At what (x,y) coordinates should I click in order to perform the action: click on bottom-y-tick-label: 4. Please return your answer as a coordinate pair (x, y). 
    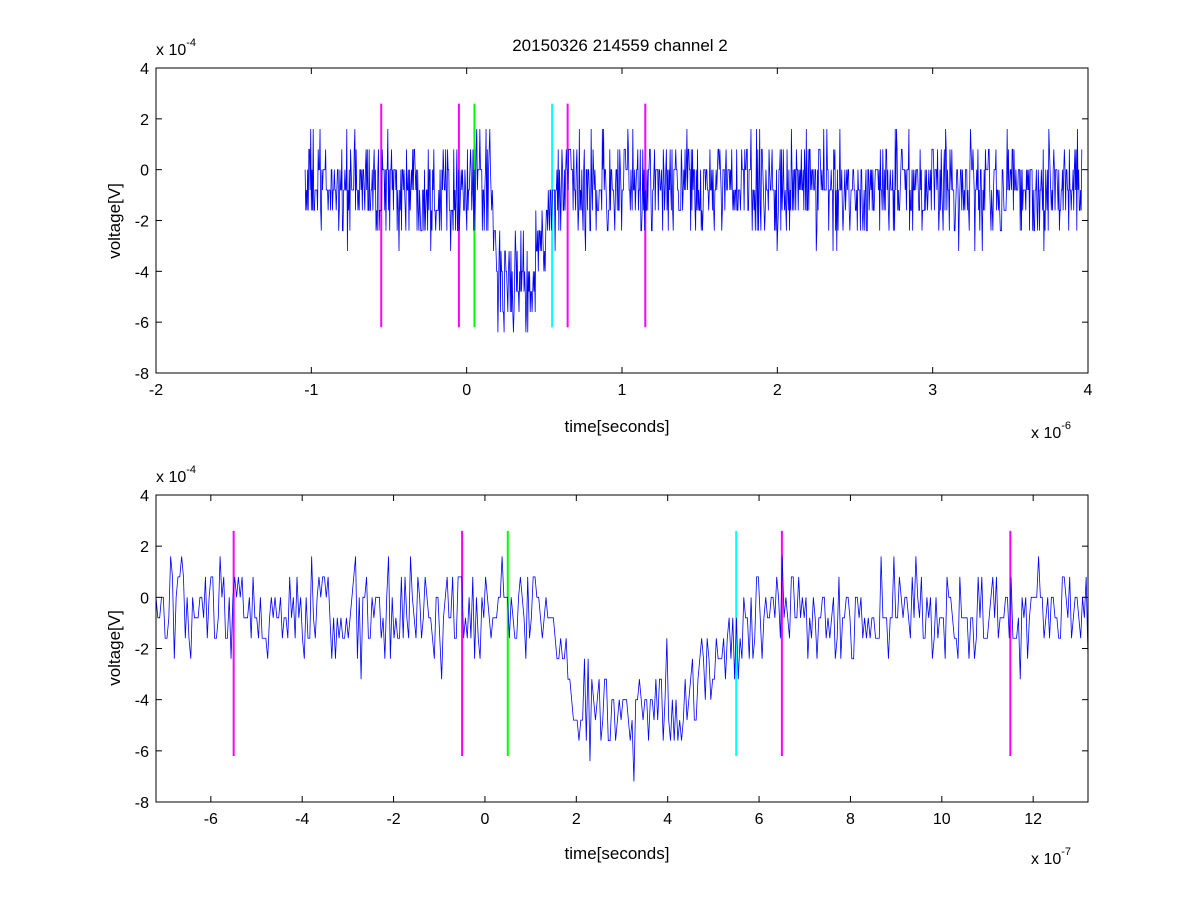
    Looking at the image, I should click on (144, 496).